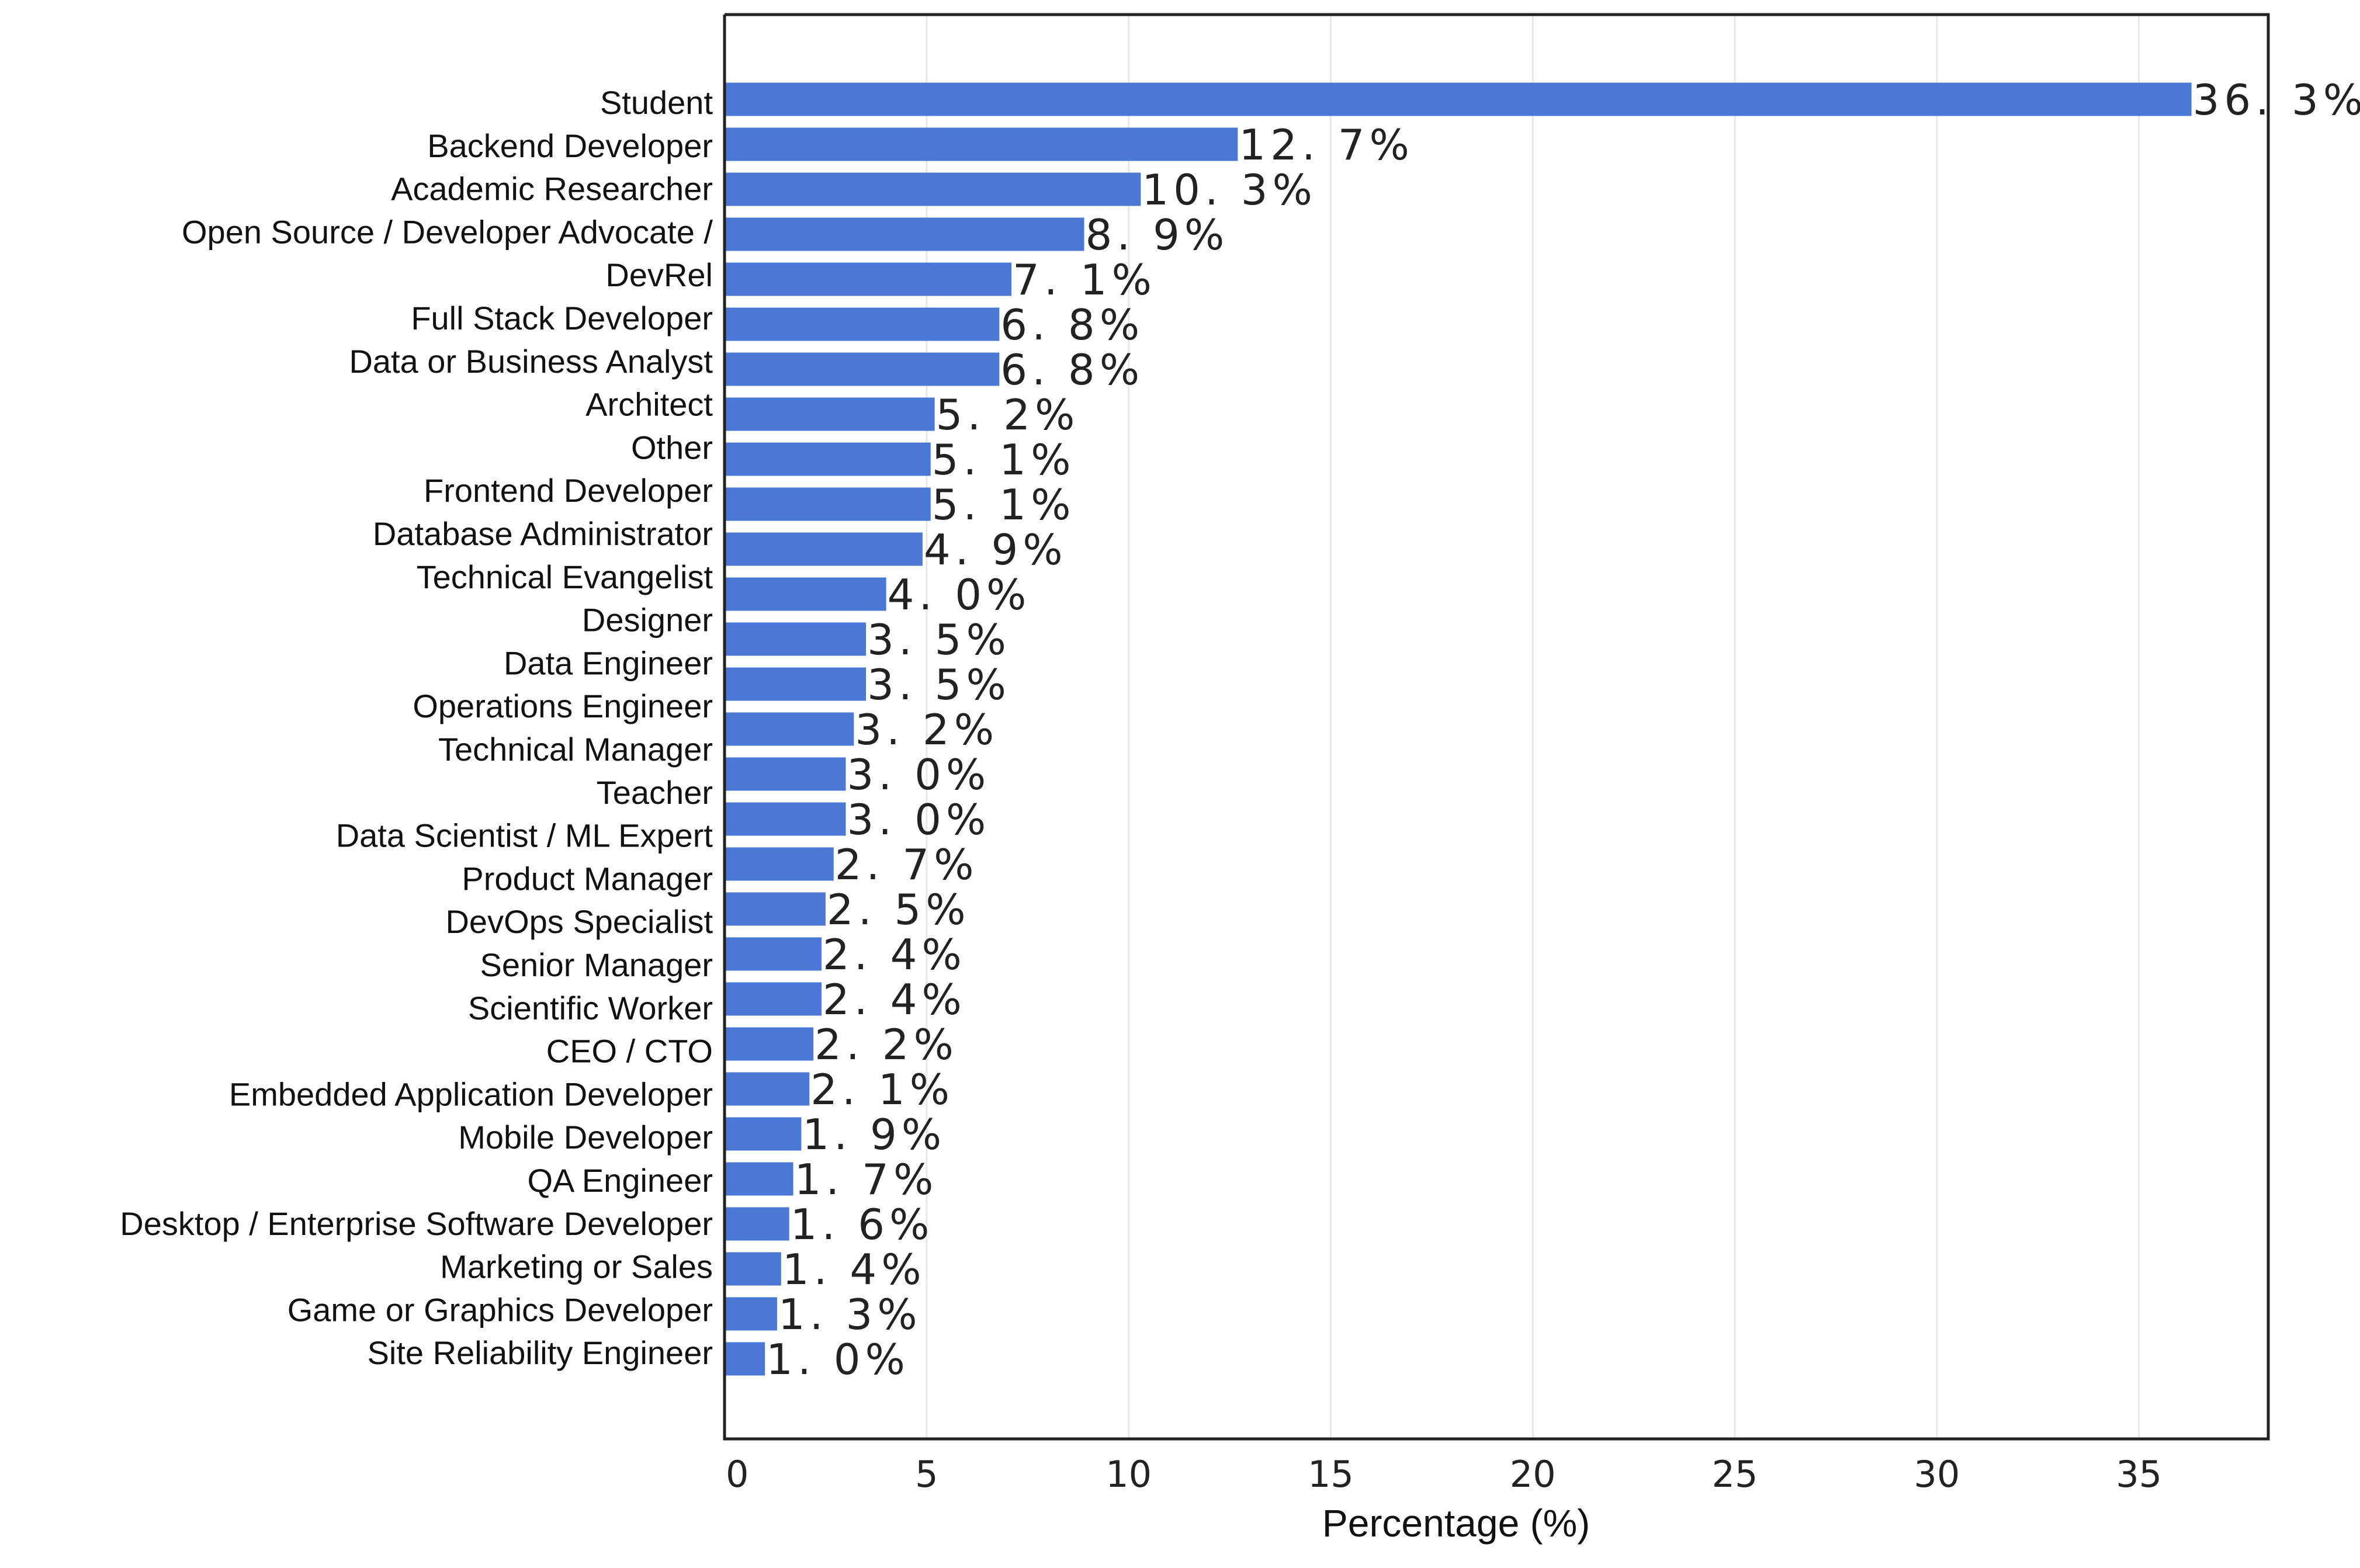  What do you see at coordinates (737, 1474) in the screenshot?
I see `x-tick-label: 0` at bounding box center [737, 1474].